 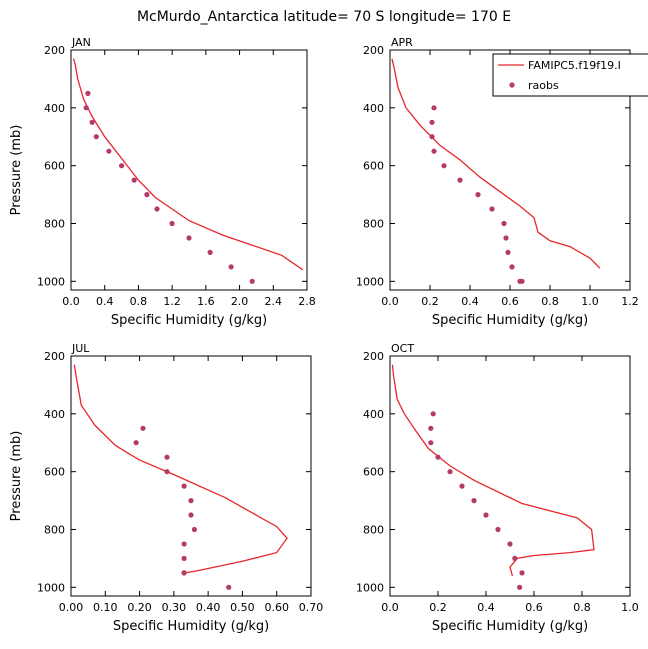 I want to click on model-line-apr, so click(x=496, y=163).